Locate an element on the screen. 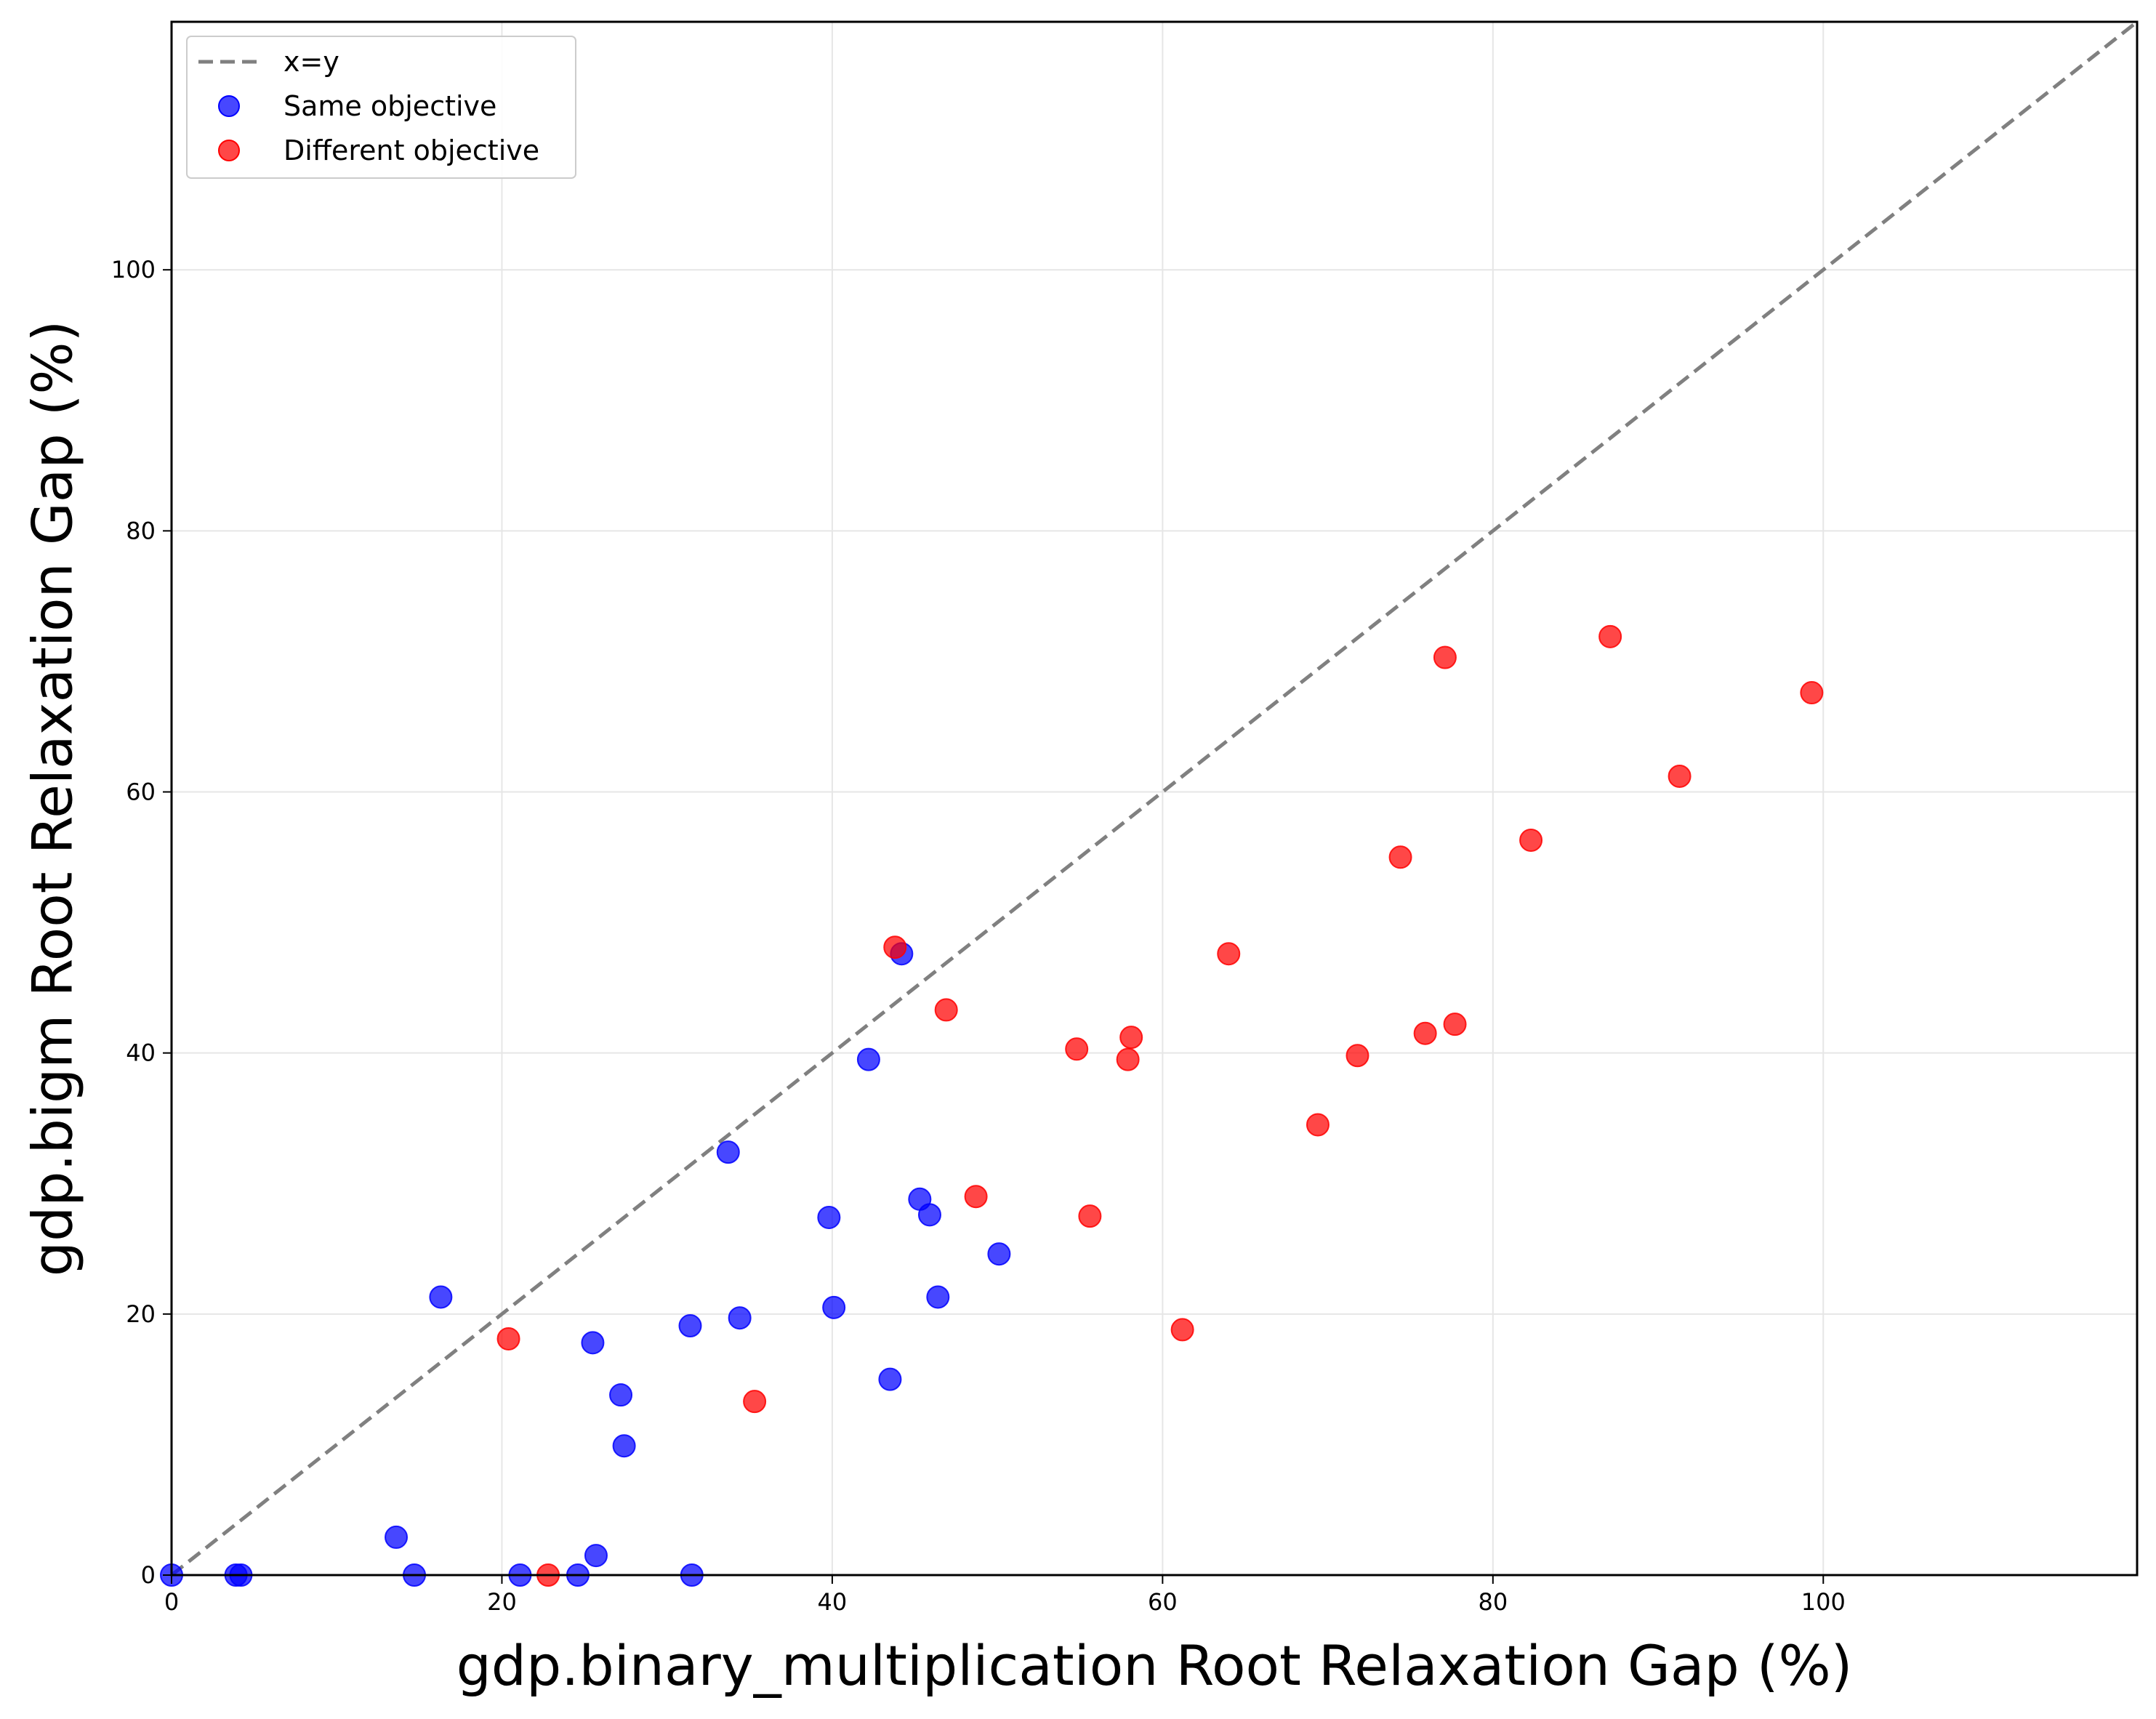  x-tick-label-0: 0 is located at coordinates (171, 1602).